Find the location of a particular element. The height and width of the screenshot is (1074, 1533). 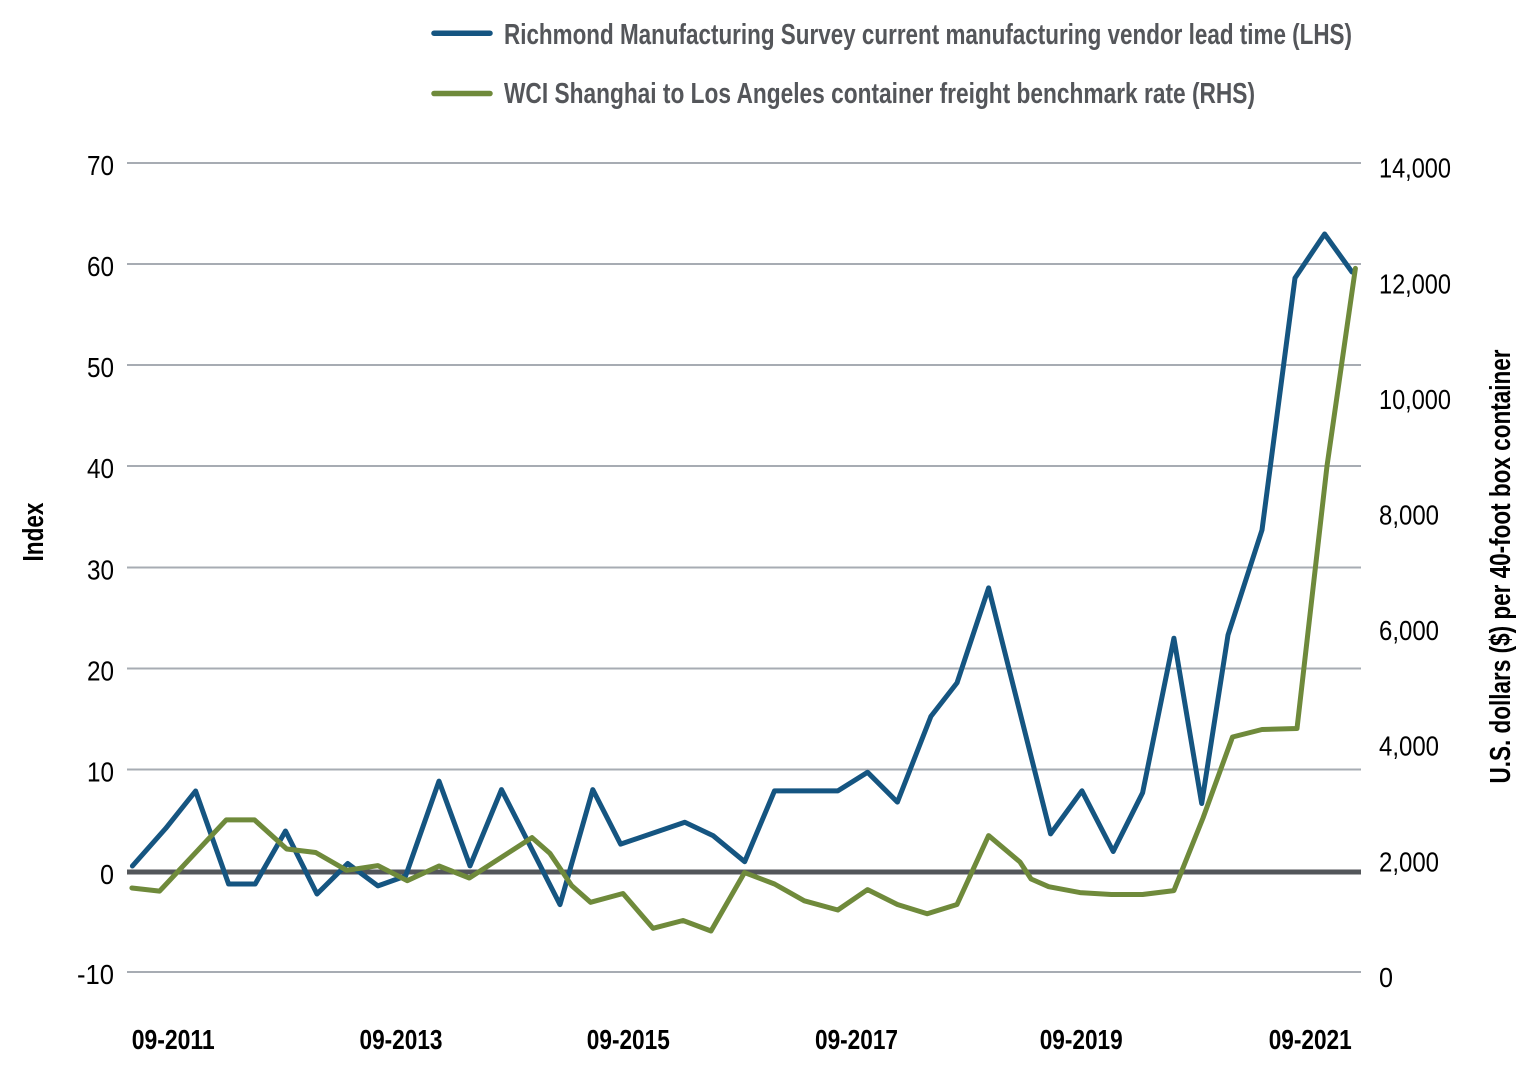

svg-text: 20 is located at coordinates (100, 671).